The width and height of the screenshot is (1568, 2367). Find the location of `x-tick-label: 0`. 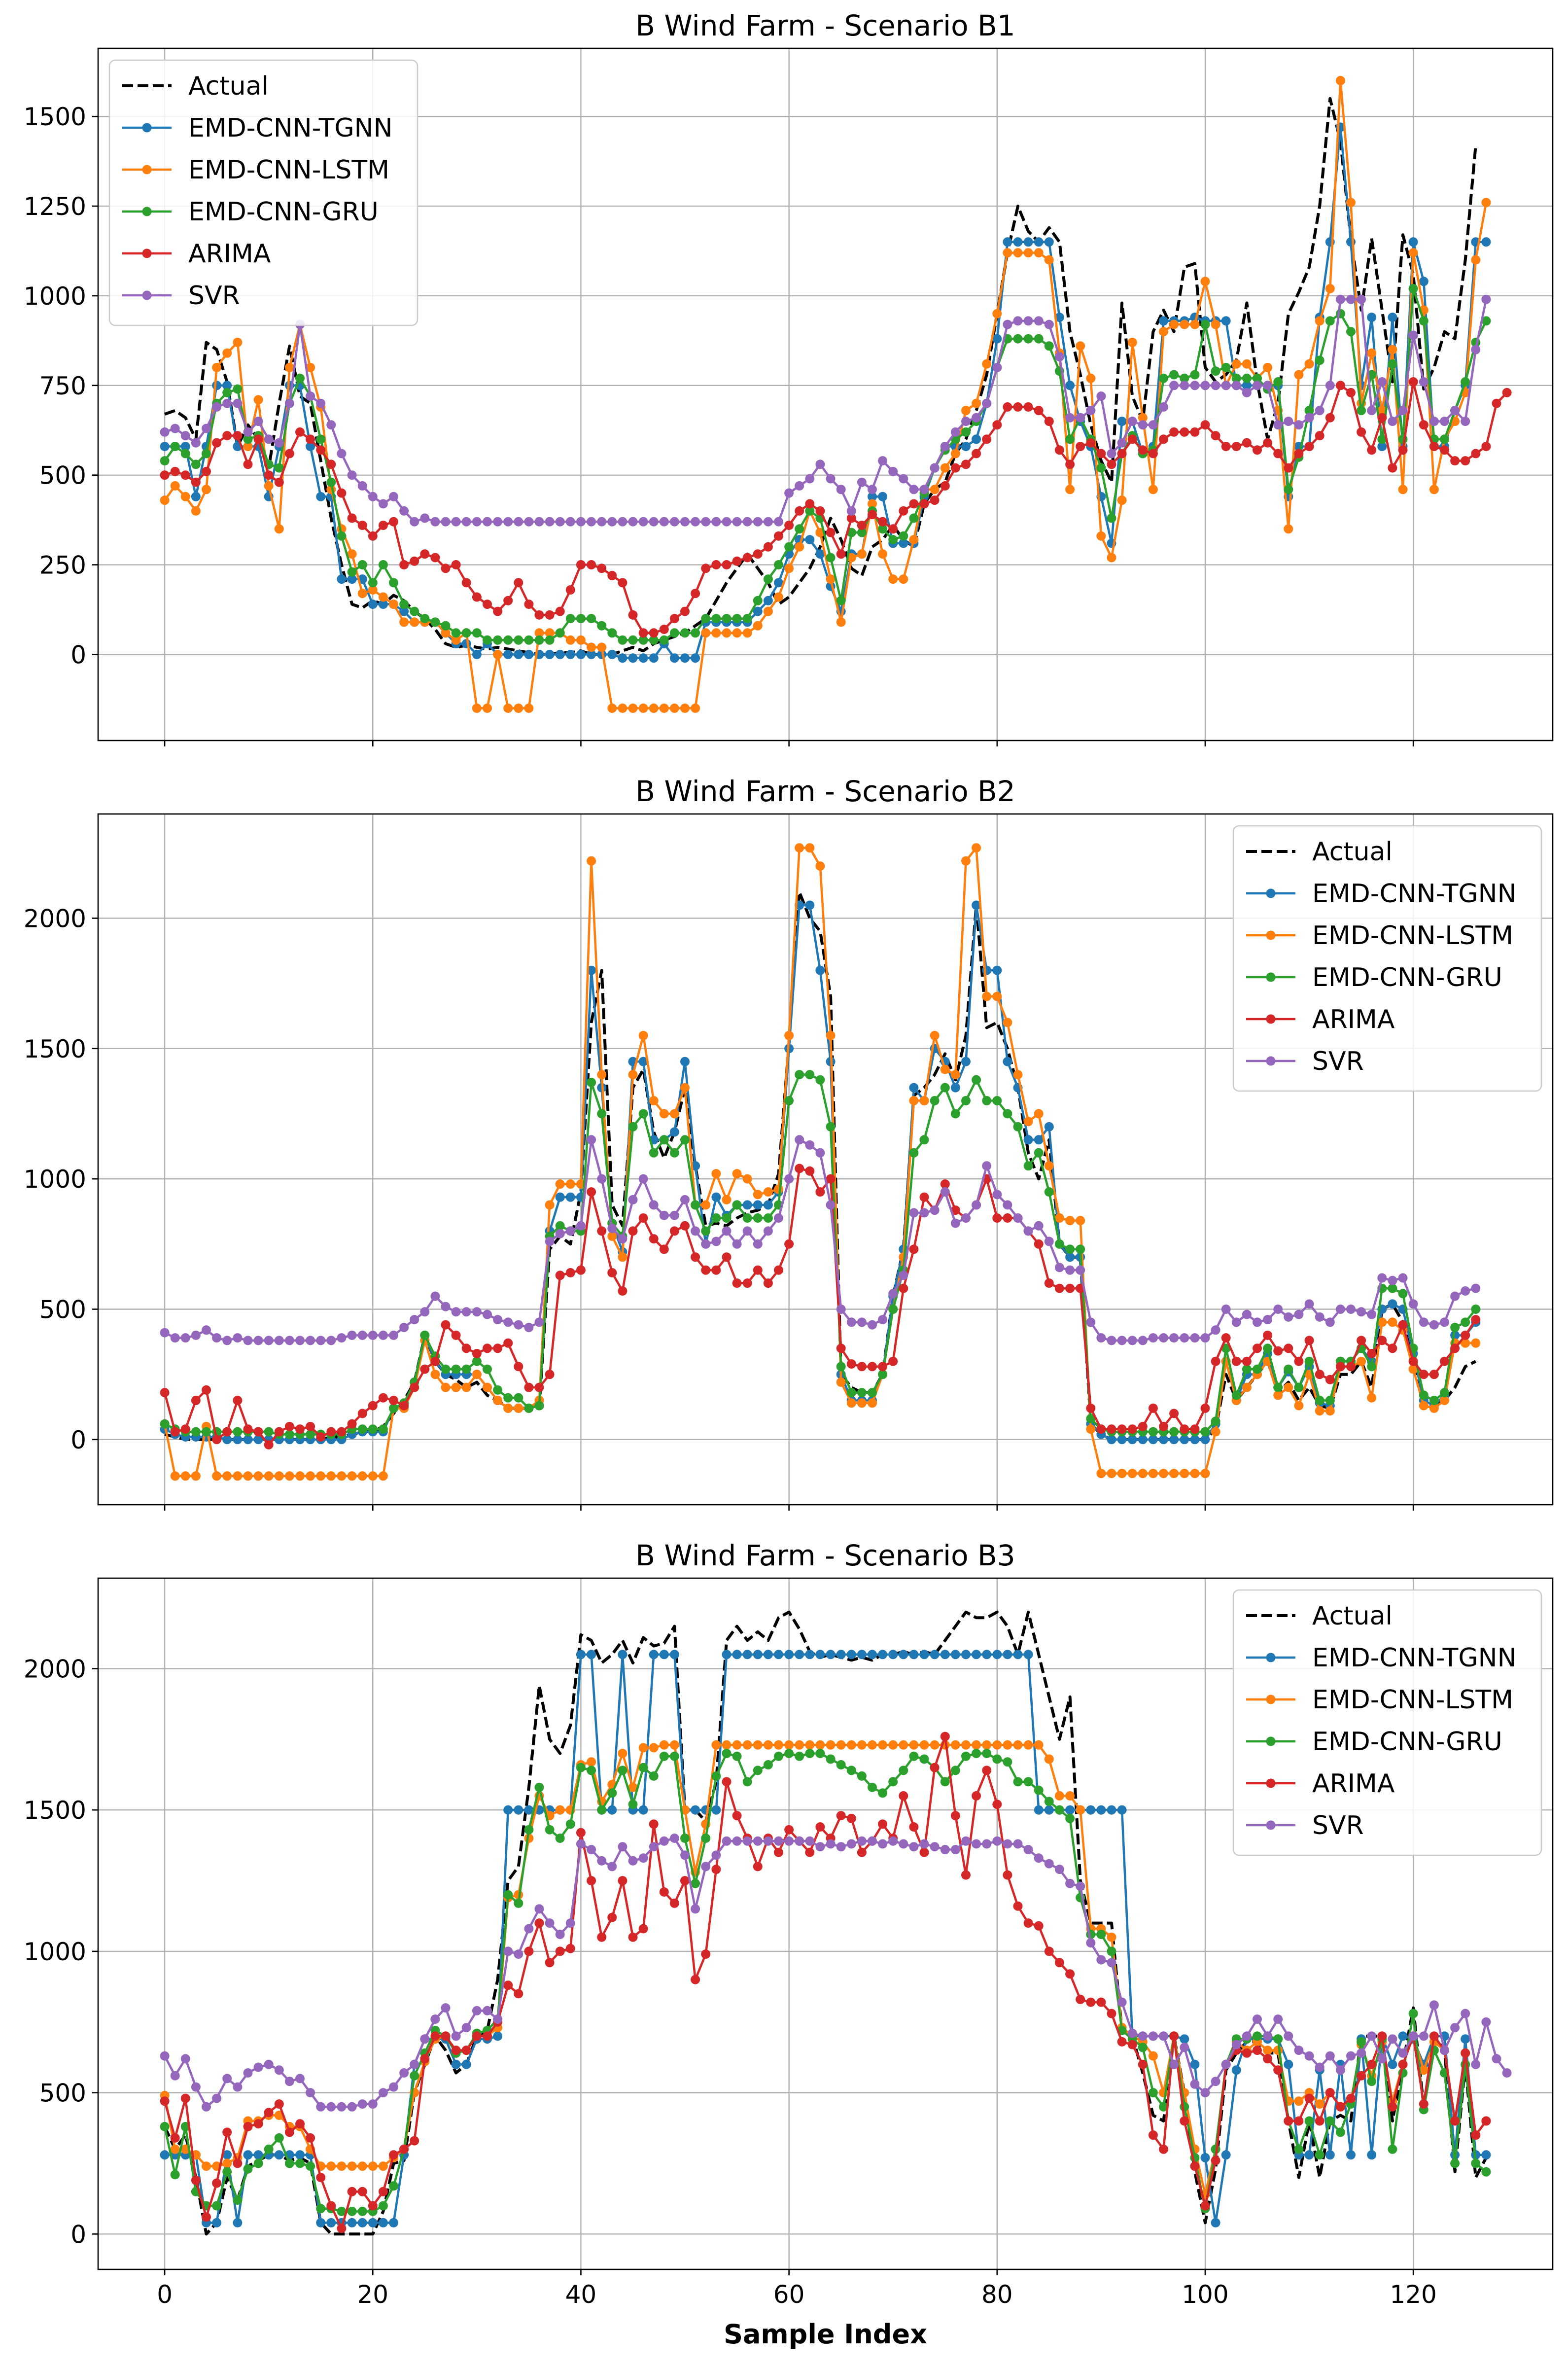

x-tick-label: 0 is located at coordinates (165, 2294).